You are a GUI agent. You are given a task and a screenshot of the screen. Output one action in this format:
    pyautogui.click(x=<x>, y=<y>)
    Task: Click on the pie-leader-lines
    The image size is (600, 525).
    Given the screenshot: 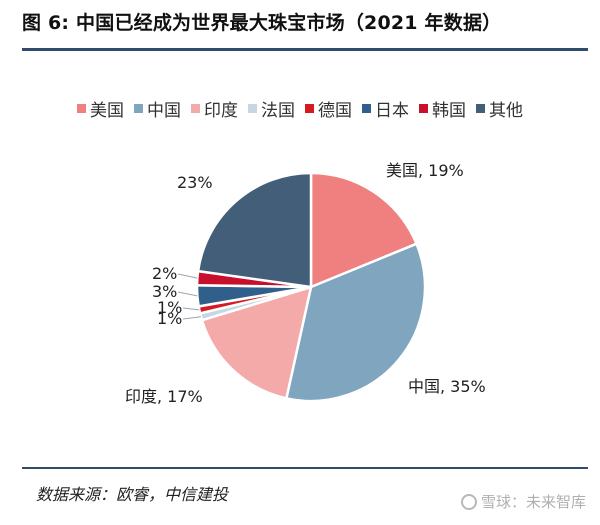 What is the action you would take?
    pyautogui.click(x=189, y=296)
    